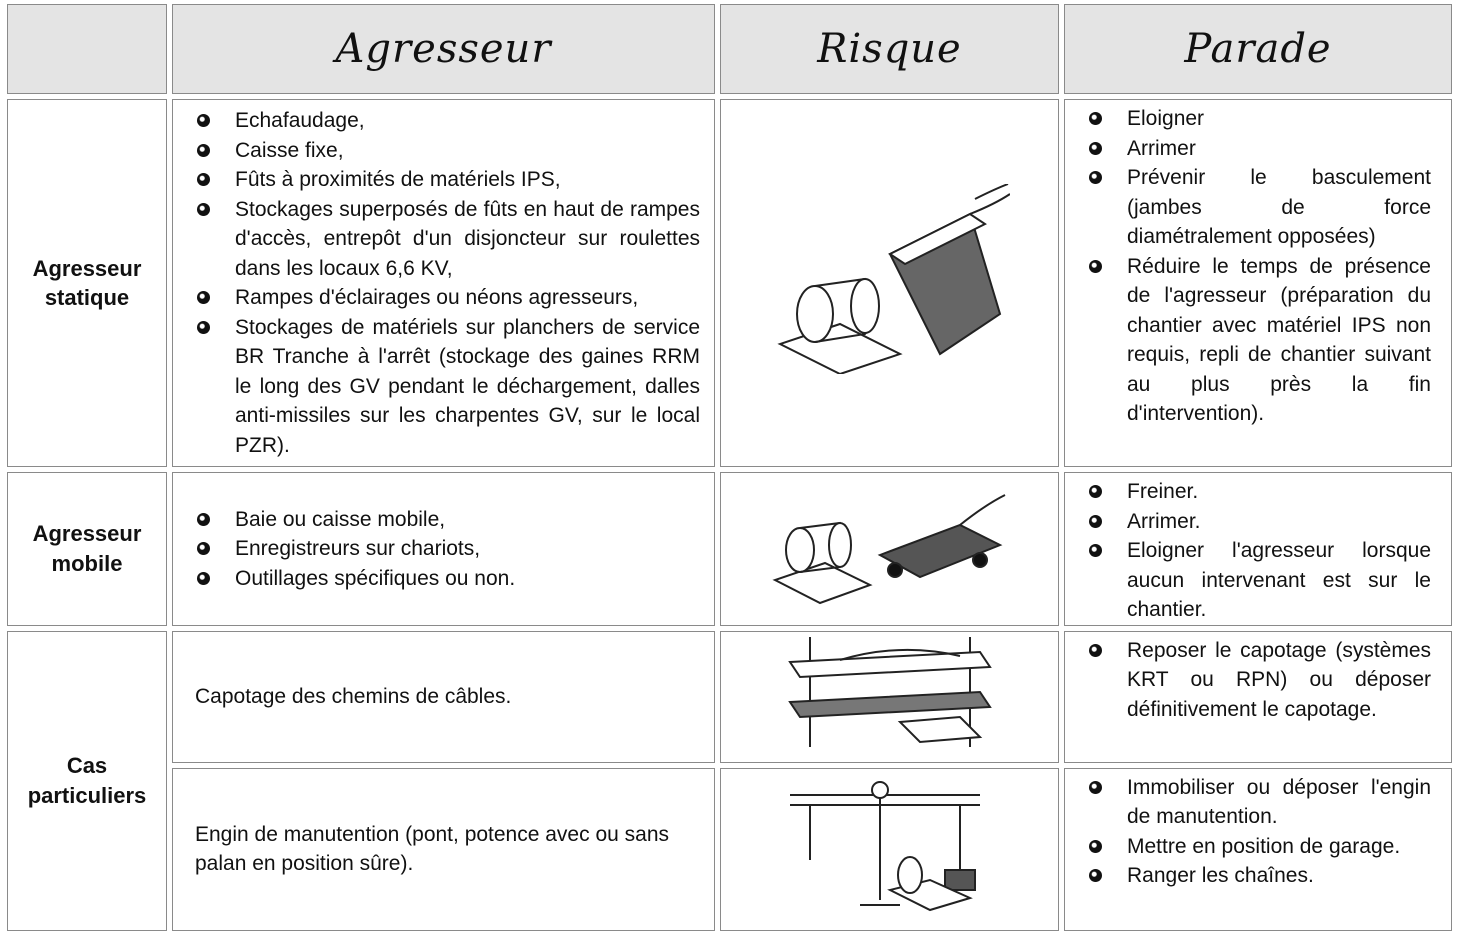 Image resolution: width=1459 pixels, height=940 pixels. I want to click on list-item: Ranger les chaînes., so click(1258, 876).